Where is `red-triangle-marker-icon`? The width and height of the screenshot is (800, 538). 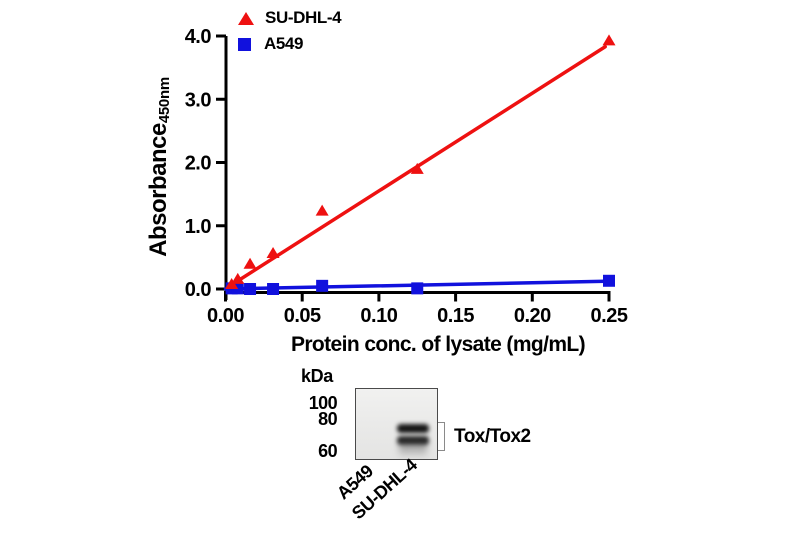
red-triangle-marker-icon is located at coordinates (246, 18).